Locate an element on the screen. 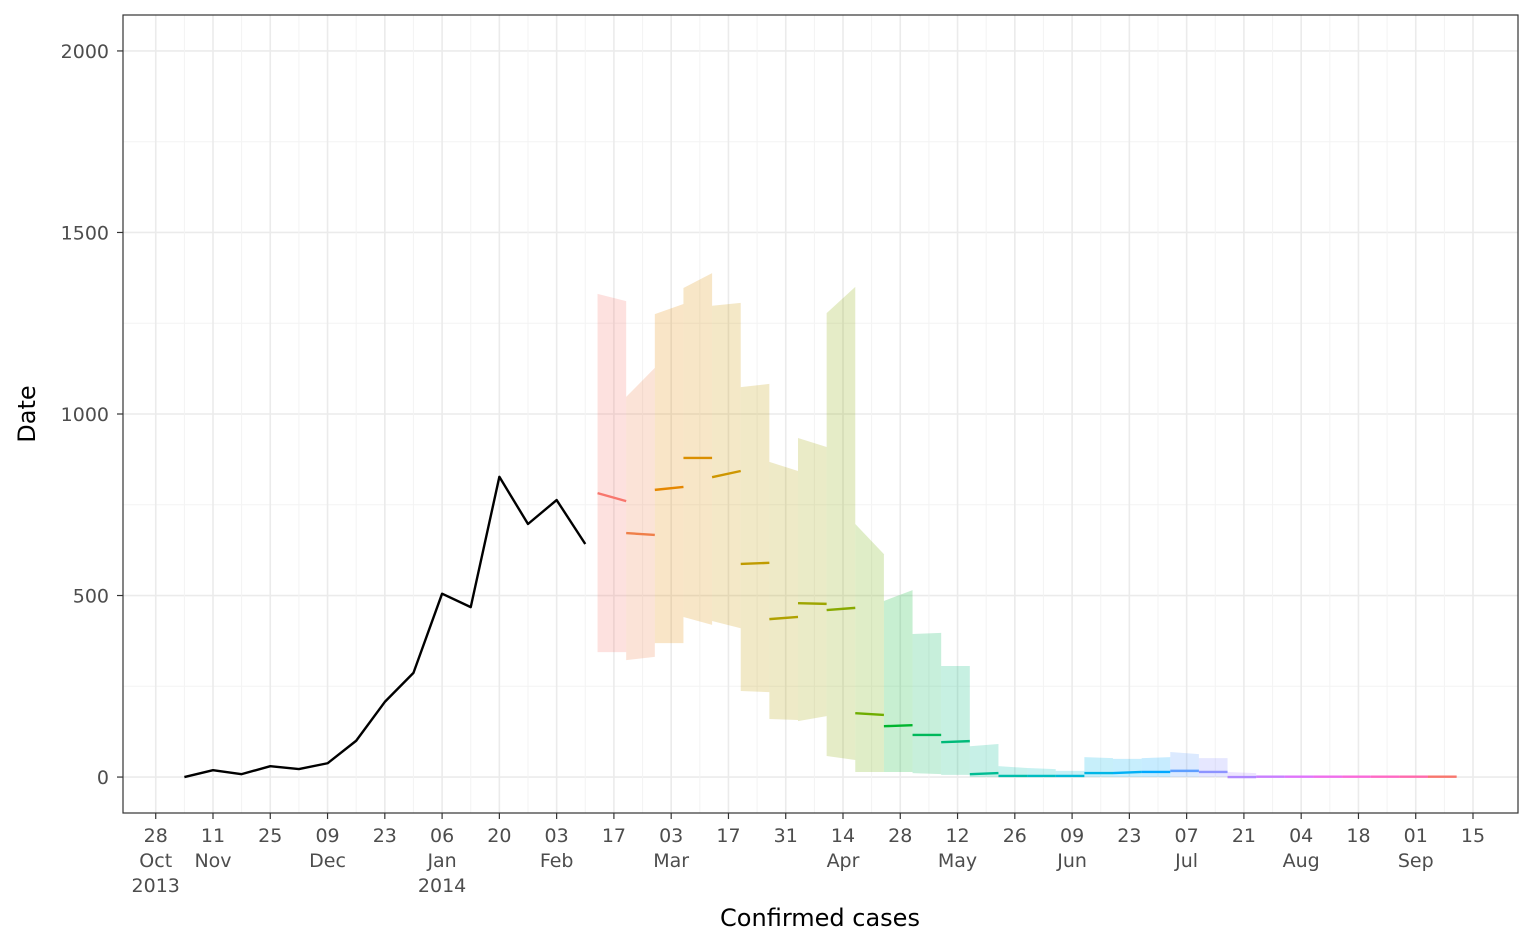  x-tick-label: 09 Dec is located at coordinates (327, 848).